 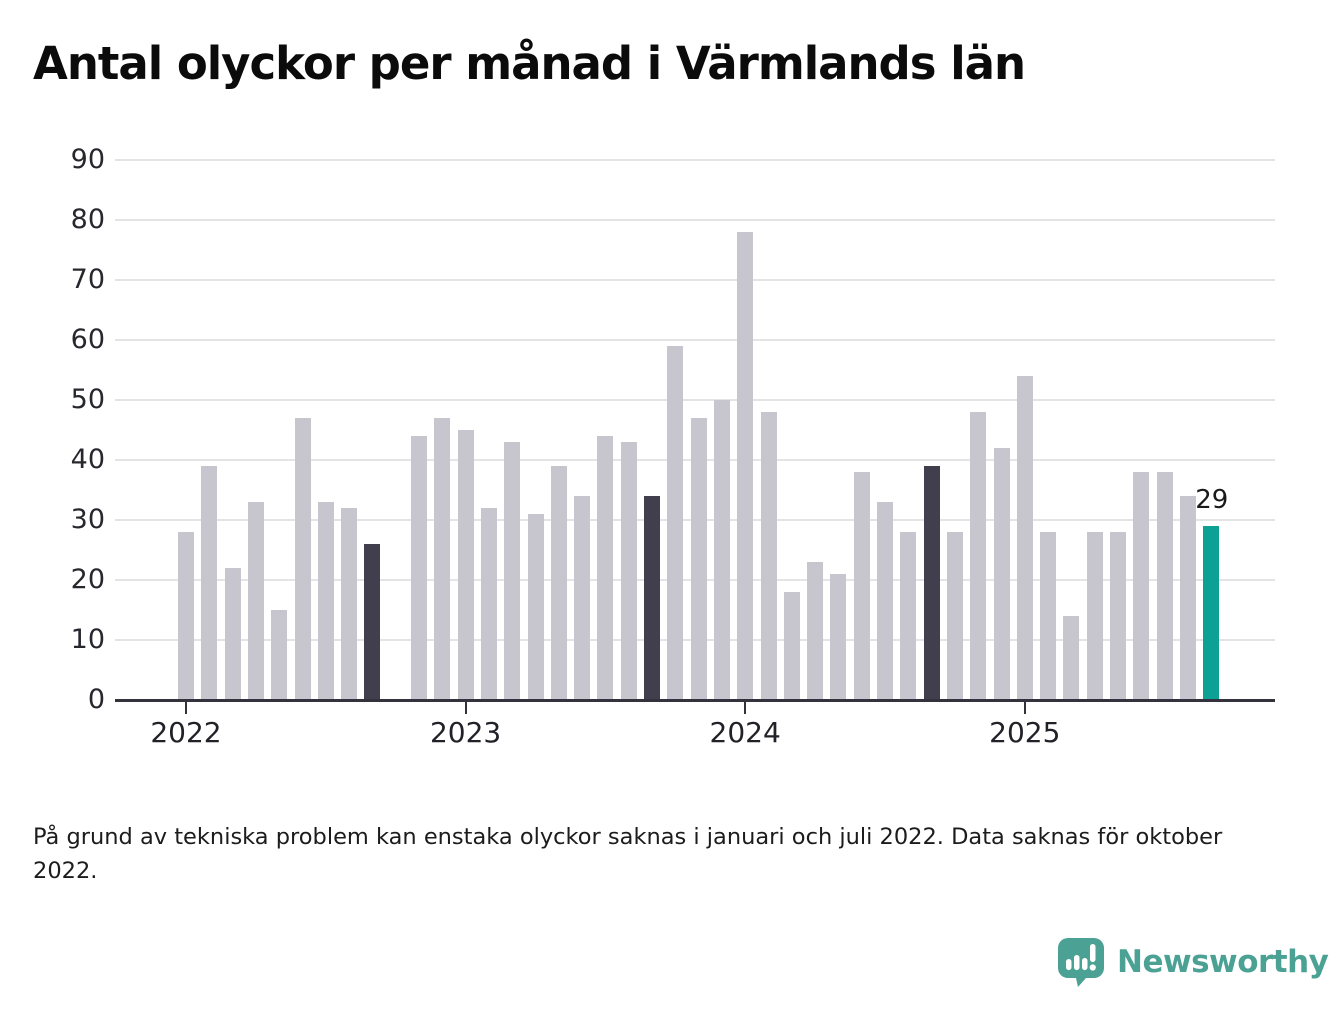 I want to click on y-axis-label-30: 30, so click(x=87, y=519).